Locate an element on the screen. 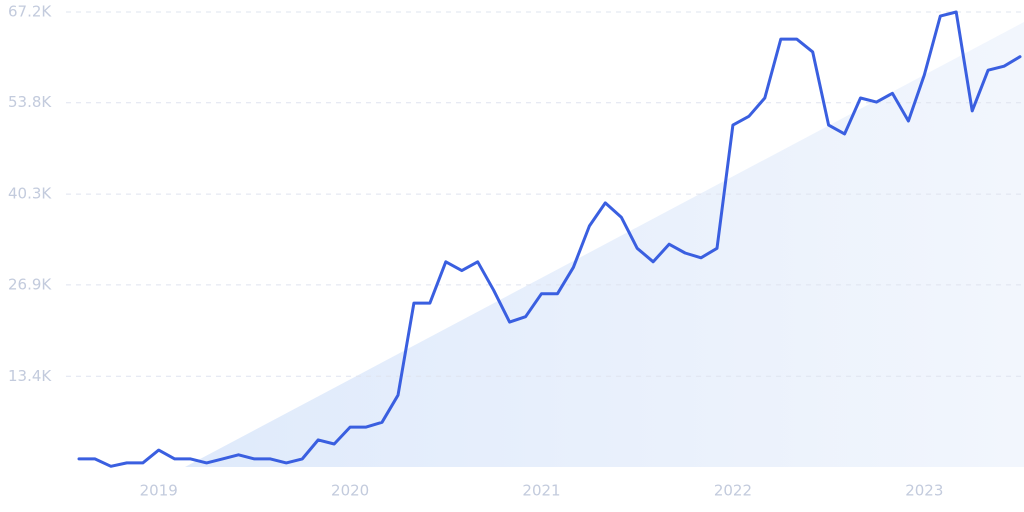  y-tick-label: 40.3K is located at coordinates (30, 194).